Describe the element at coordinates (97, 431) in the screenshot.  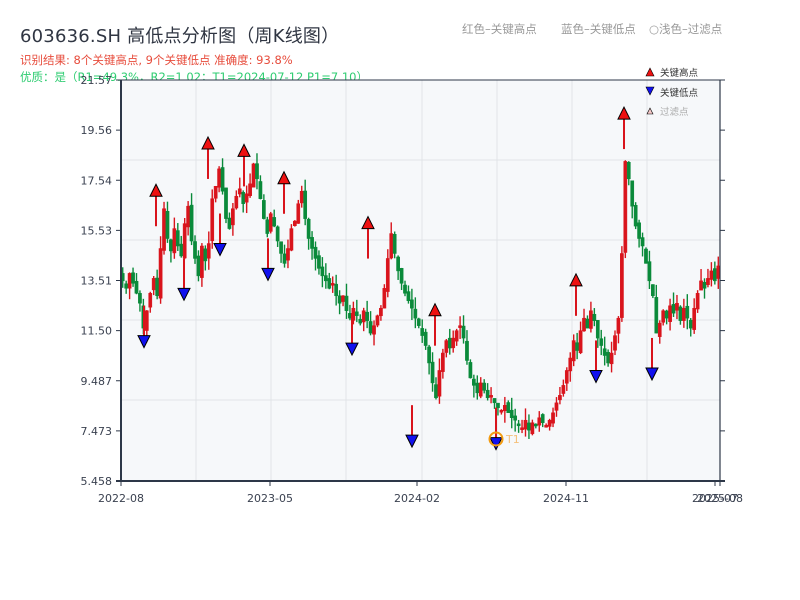
I see `y-tick-label: 7.473` at that location.